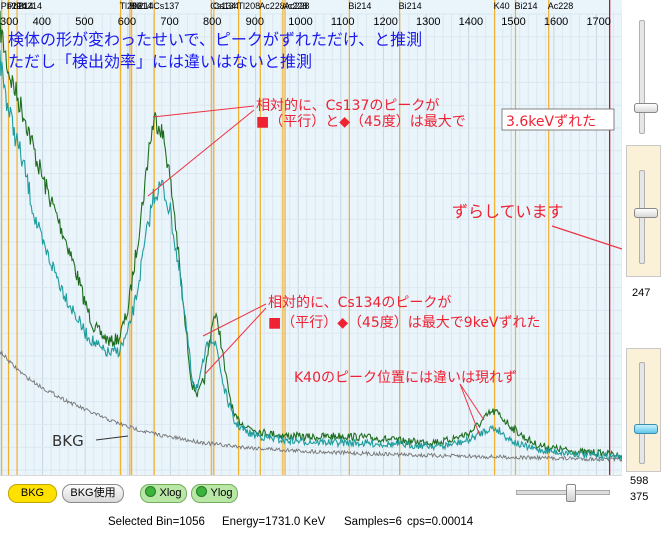  Describe the element at coordinates (639, 481) in the screenshot. I see `lower-slider-value-top: 598` at that location.